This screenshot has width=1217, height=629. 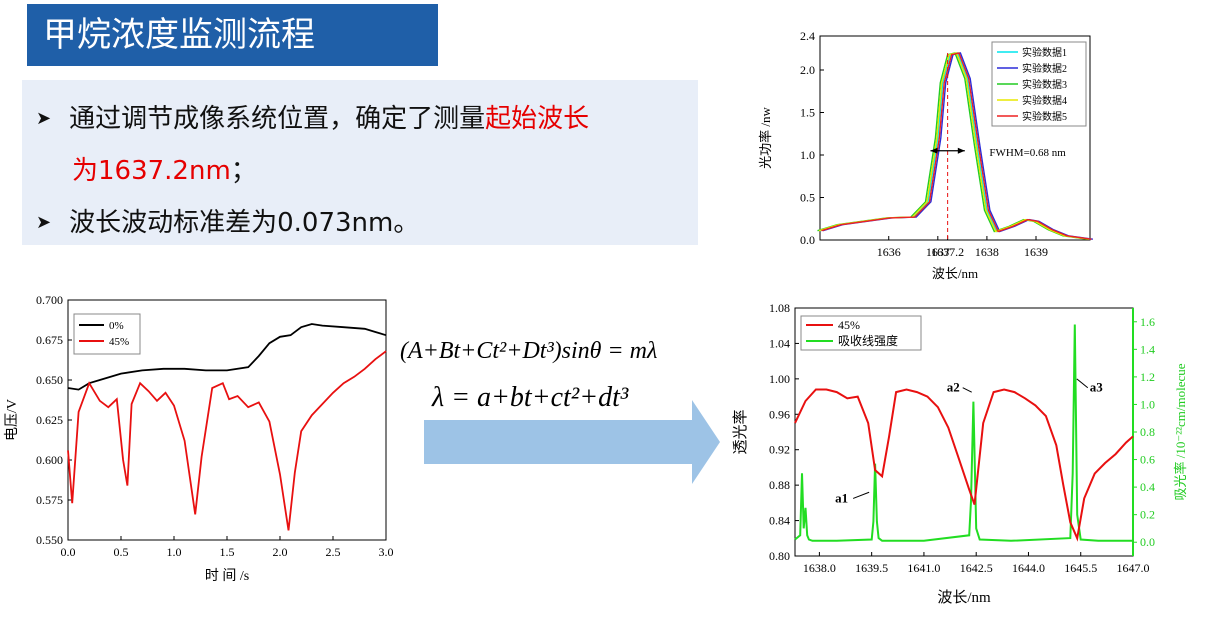 What do you see at coordinates (227, 552) in the screenshot?
I see `x-tick-label: 1.5` at bounding box center [227, 552].